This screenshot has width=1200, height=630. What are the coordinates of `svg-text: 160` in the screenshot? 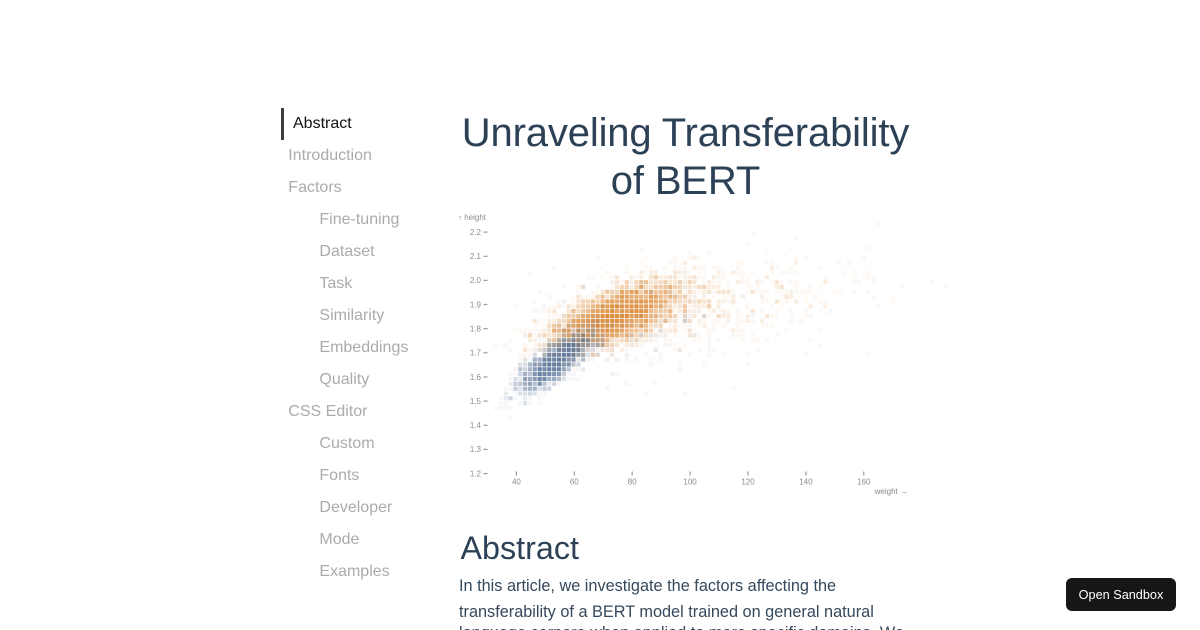 It's located at (864, 482).